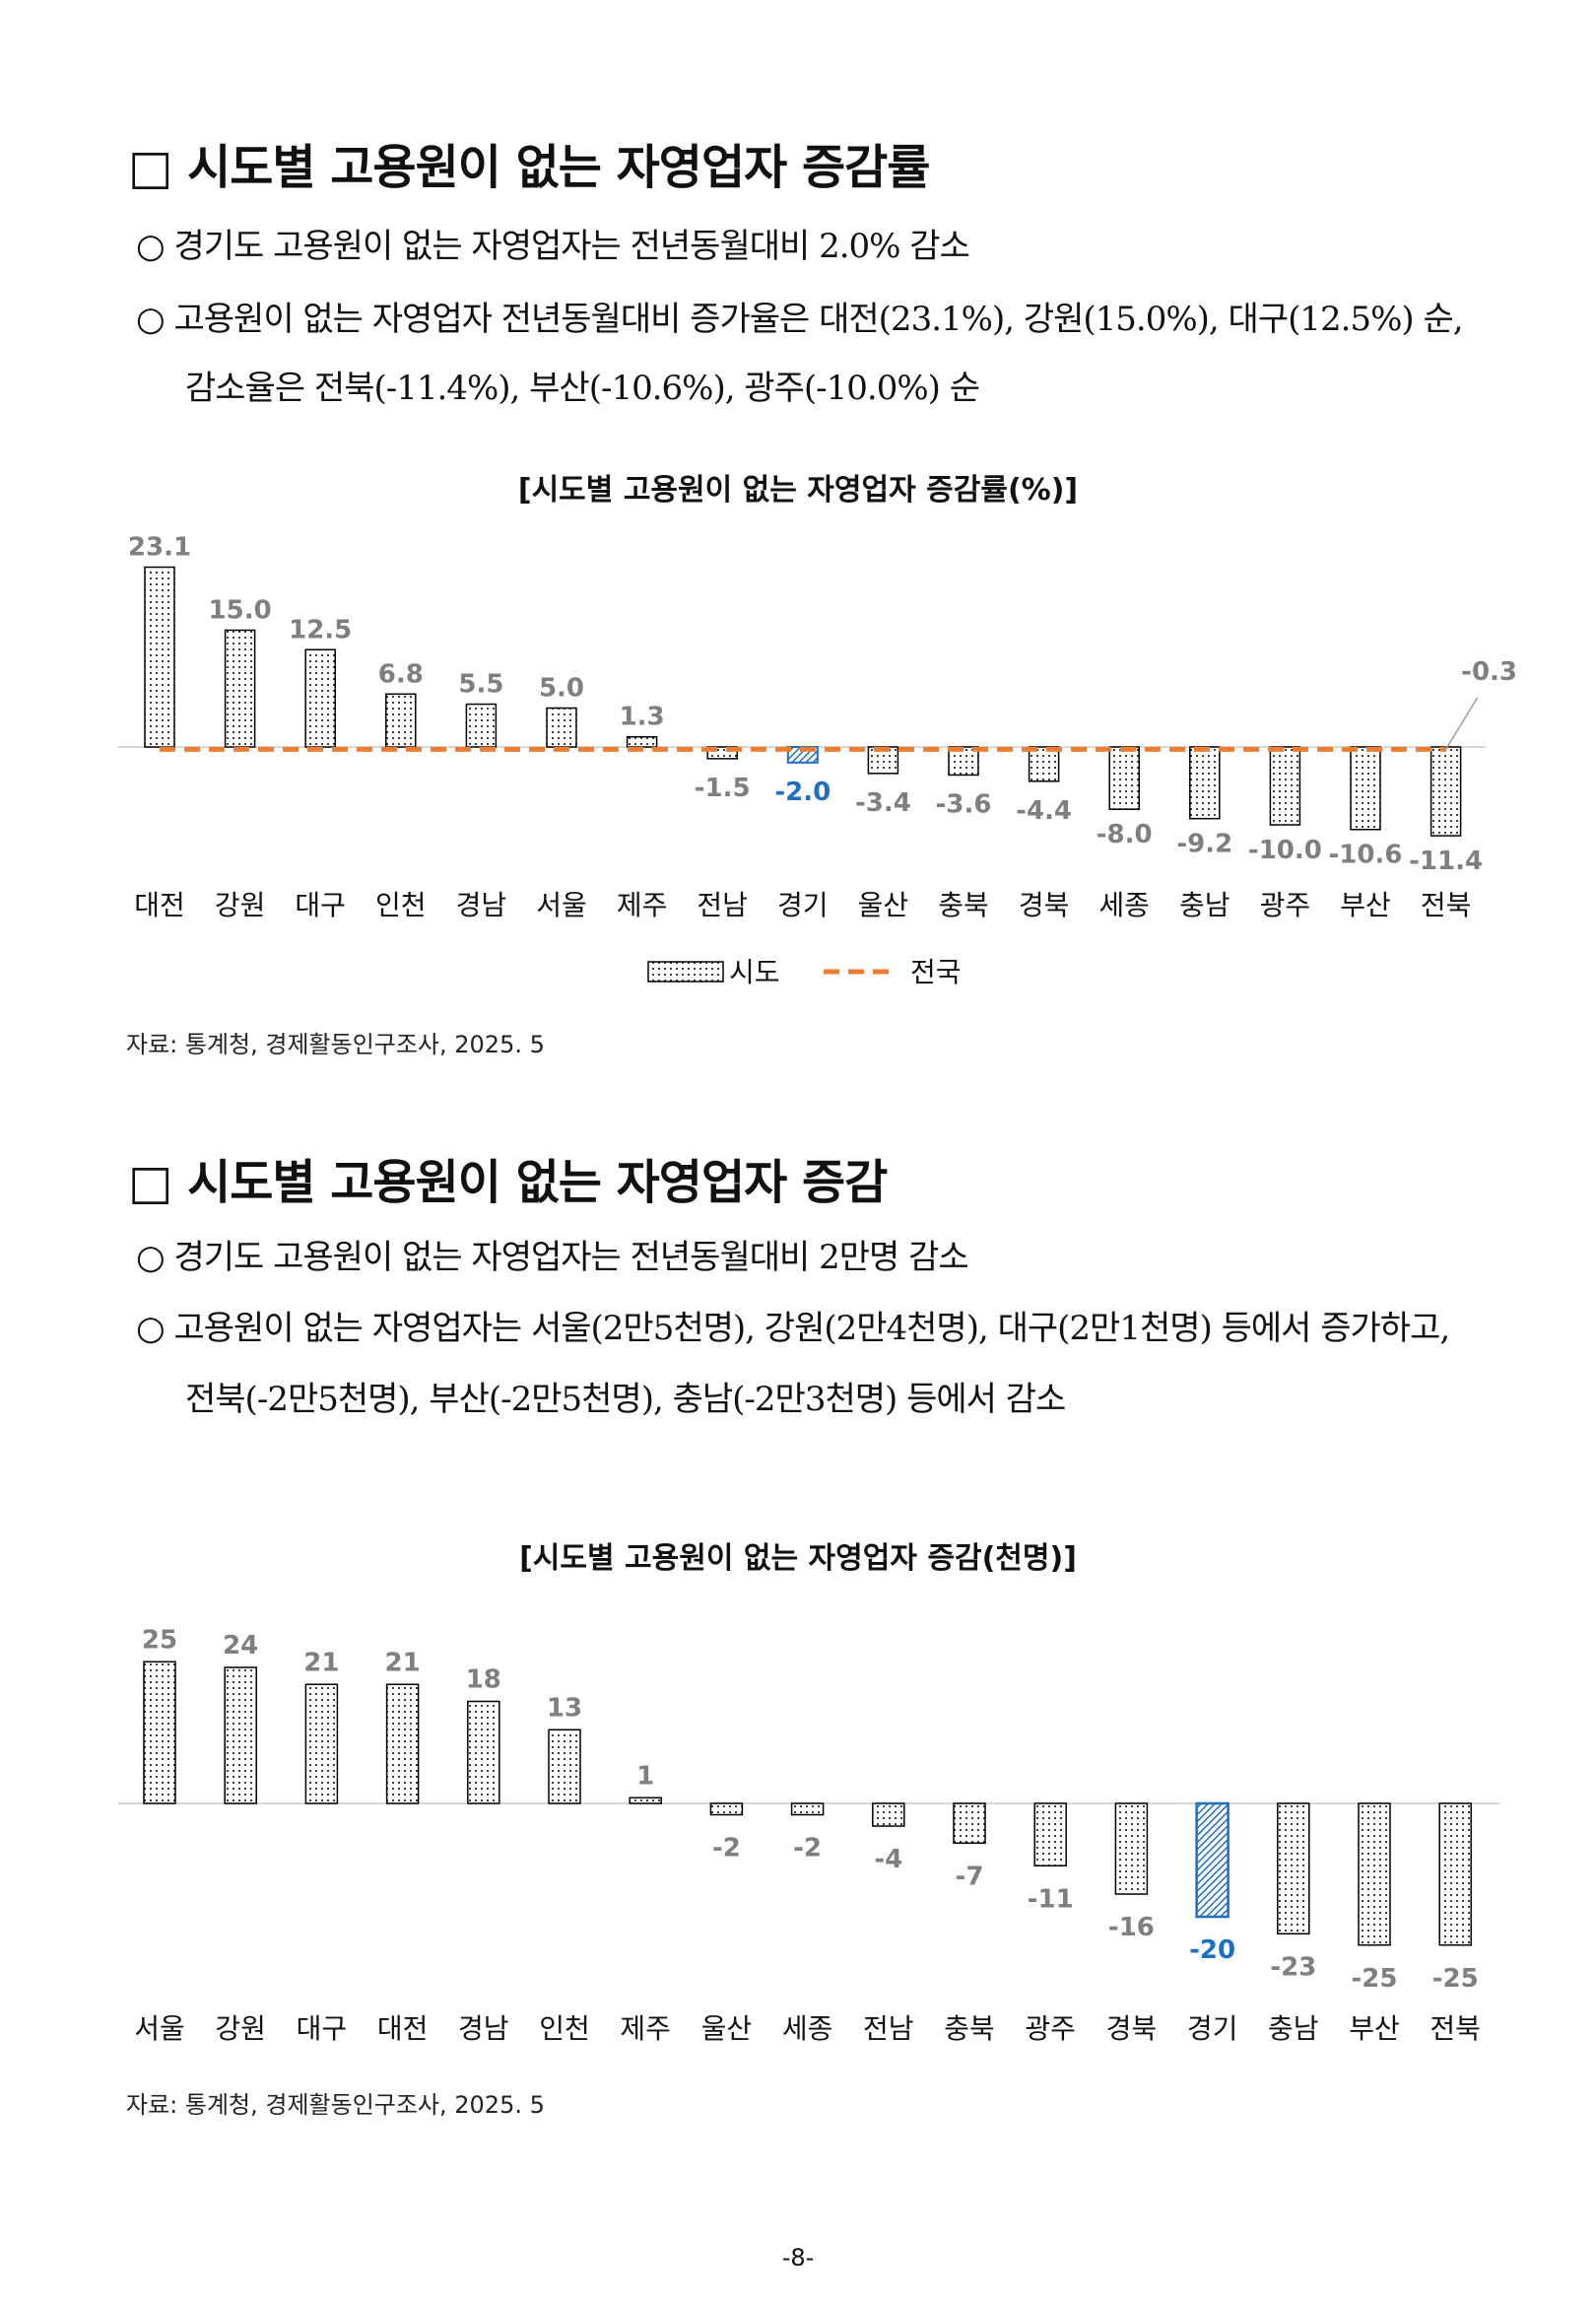  Describe the element at coordinates (723, 789) in the screenshot. I see `chart1-data-label-전남: -1.5` at that location.